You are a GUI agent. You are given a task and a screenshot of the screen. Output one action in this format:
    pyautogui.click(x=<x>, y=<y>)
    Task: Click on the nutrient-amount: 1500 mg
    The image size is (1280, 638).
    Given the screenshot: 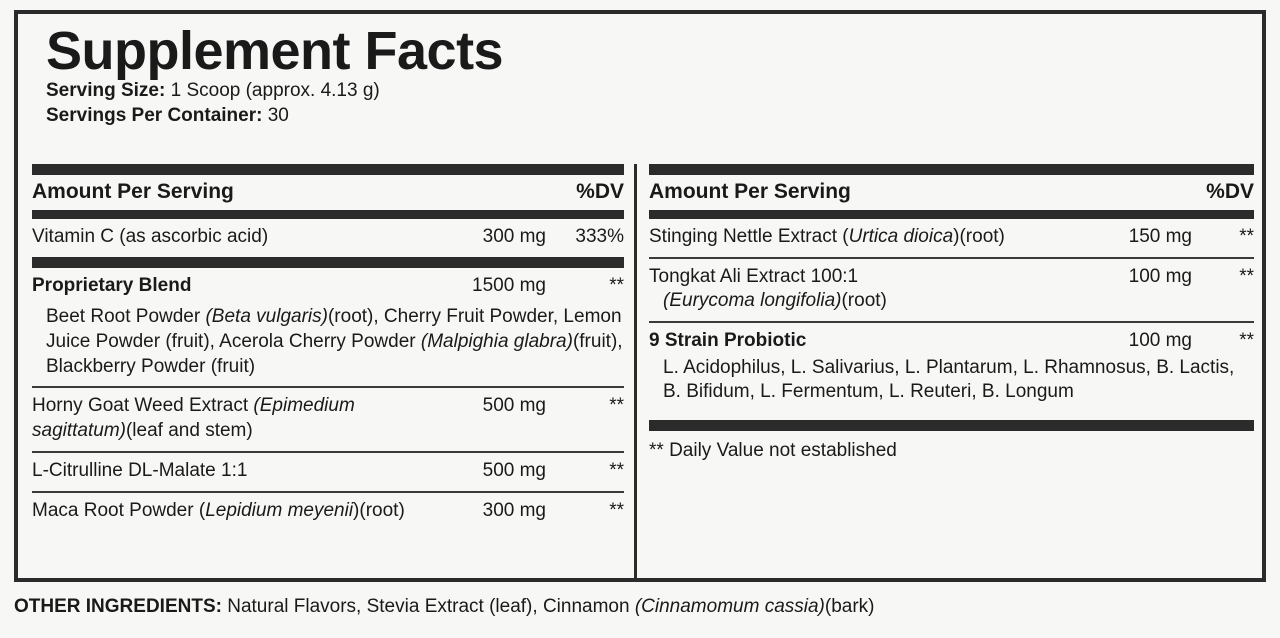 What is the action you would take?
    pyautogui.click(x=509, y=285)
    